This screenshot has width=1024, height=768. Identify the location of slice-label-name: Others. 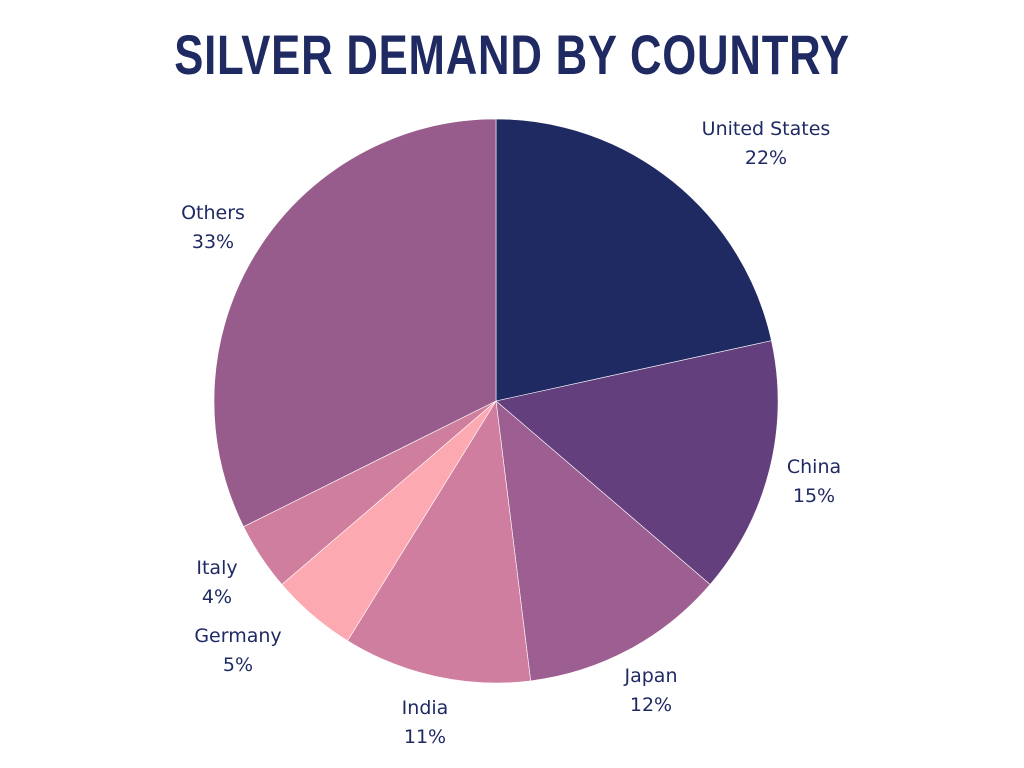
(213, 213).